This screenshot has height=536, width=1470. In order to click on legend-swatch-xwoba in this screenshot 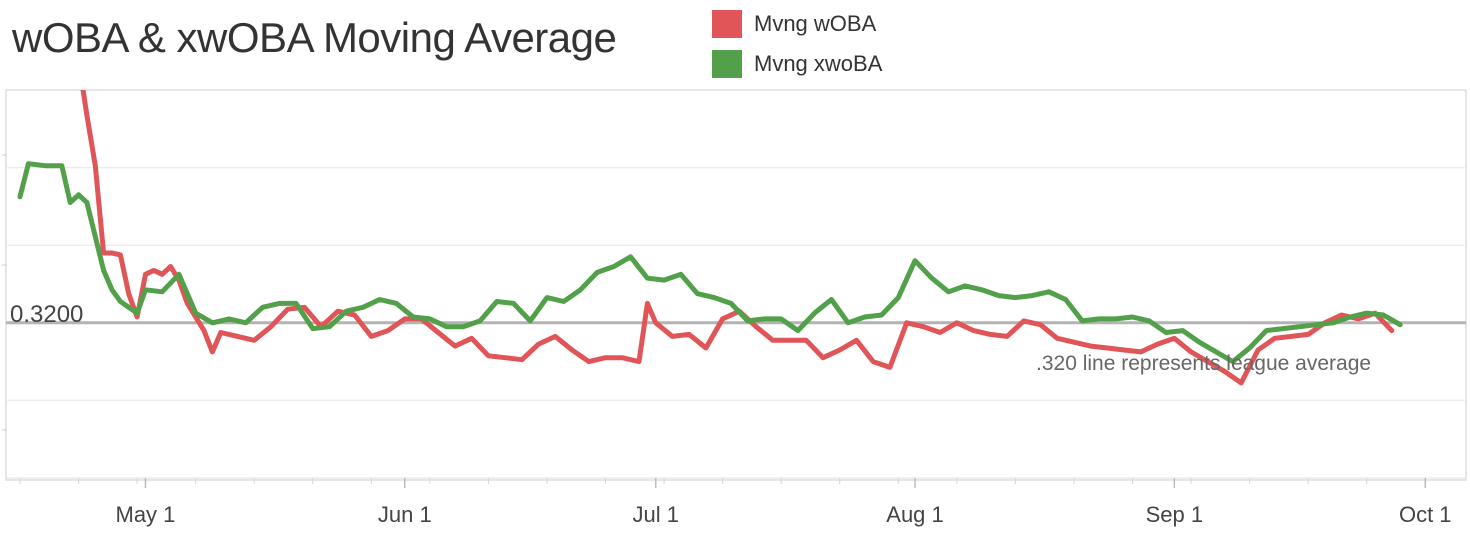, I will do `click(727, 64)`.